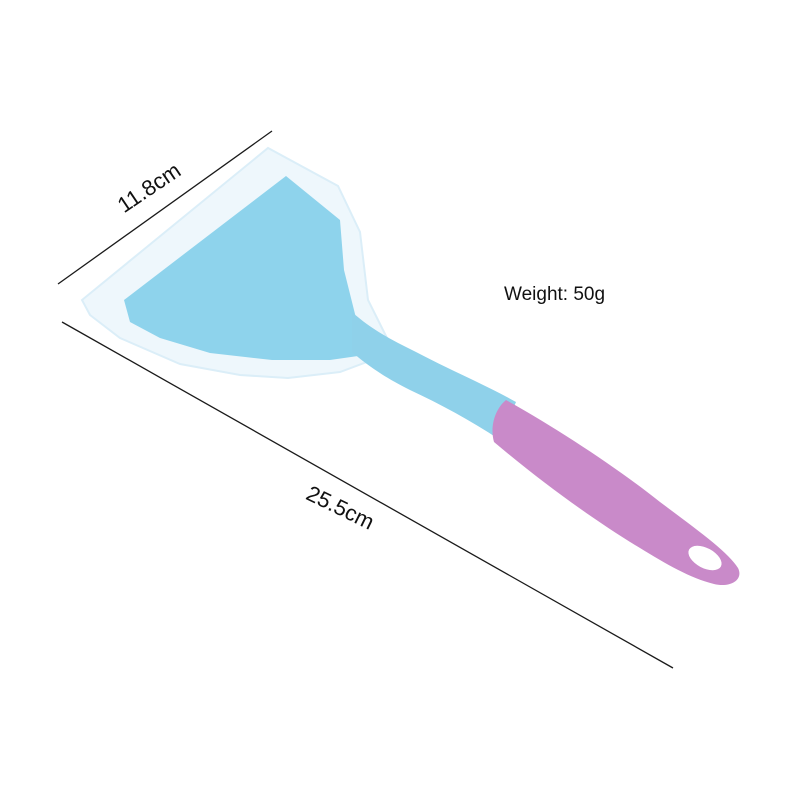  What do you see at coordinates (555, 294) in the screenshot?
I see `weight-label: Weight: 50g` at bounding box center [555, 294].